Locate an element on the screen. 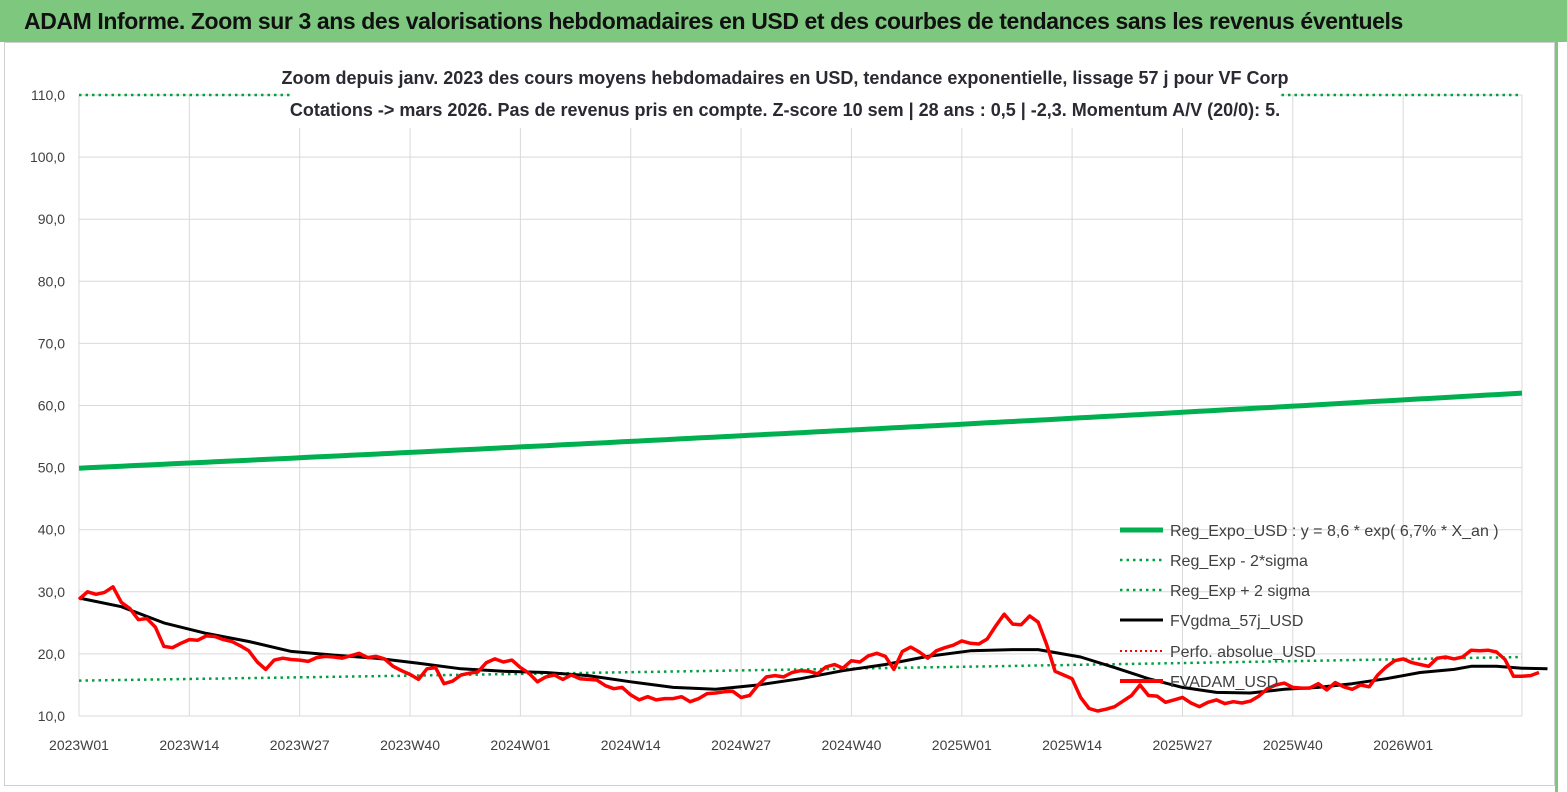  x-tick-label: 2025W40 is located at coordinates (1293, 745).